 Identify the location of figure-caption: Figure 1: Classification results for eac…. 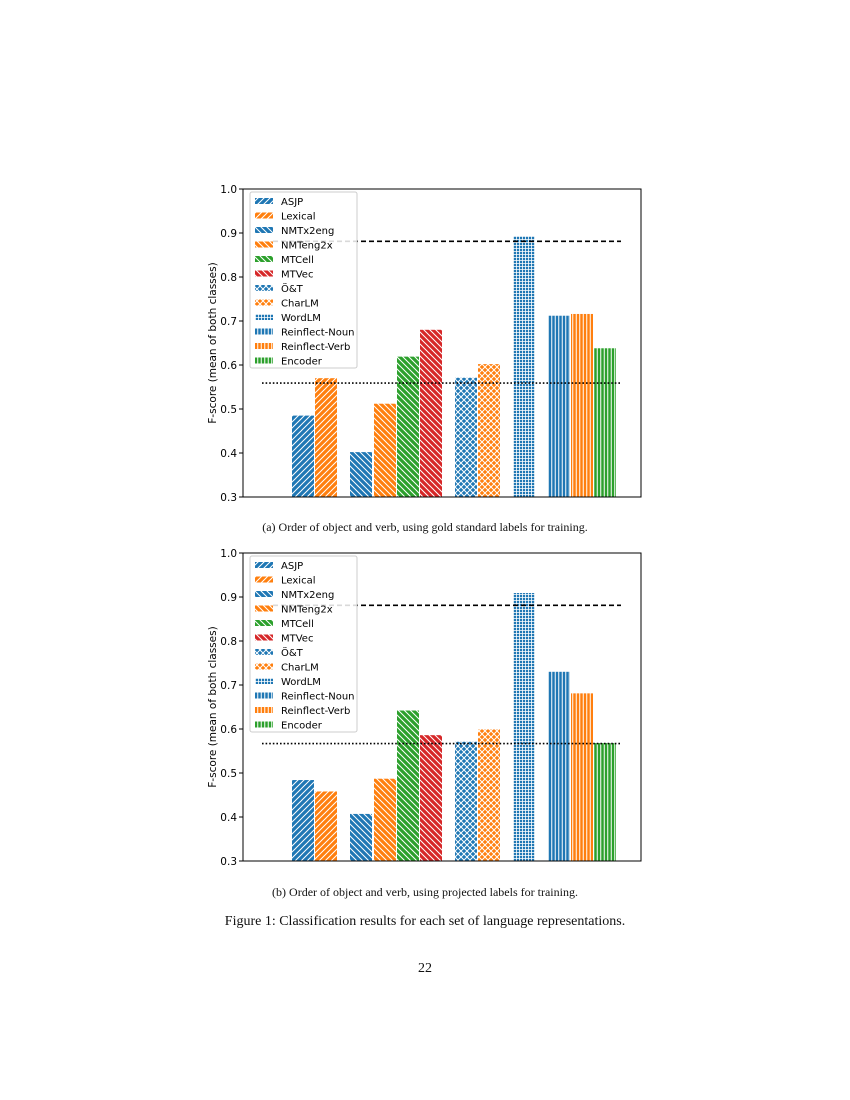
(425, 921).